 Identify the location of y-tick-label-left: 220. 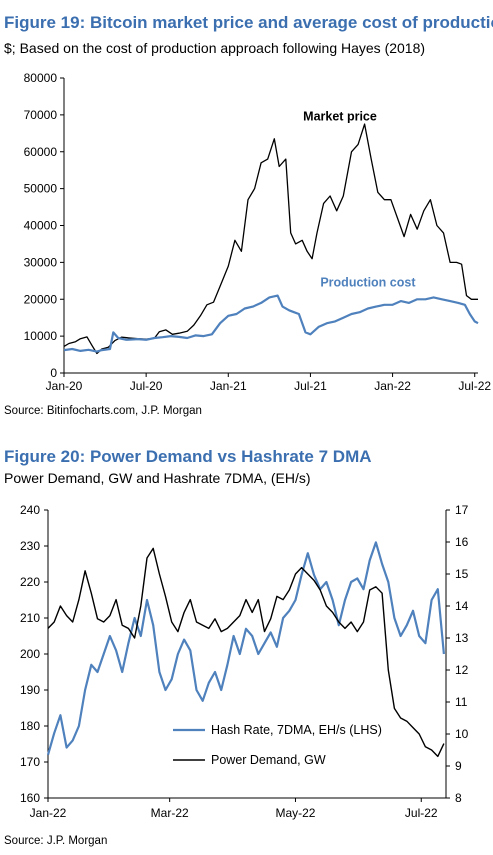
(30, 582).